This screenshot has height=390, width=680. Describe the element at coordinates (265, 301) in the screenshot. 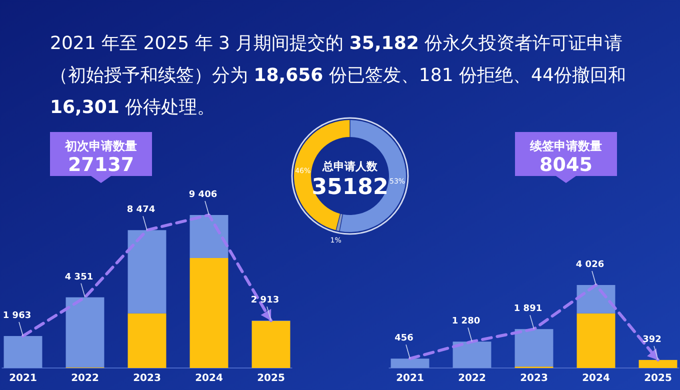

I see `annotation: 2 913` at that location.